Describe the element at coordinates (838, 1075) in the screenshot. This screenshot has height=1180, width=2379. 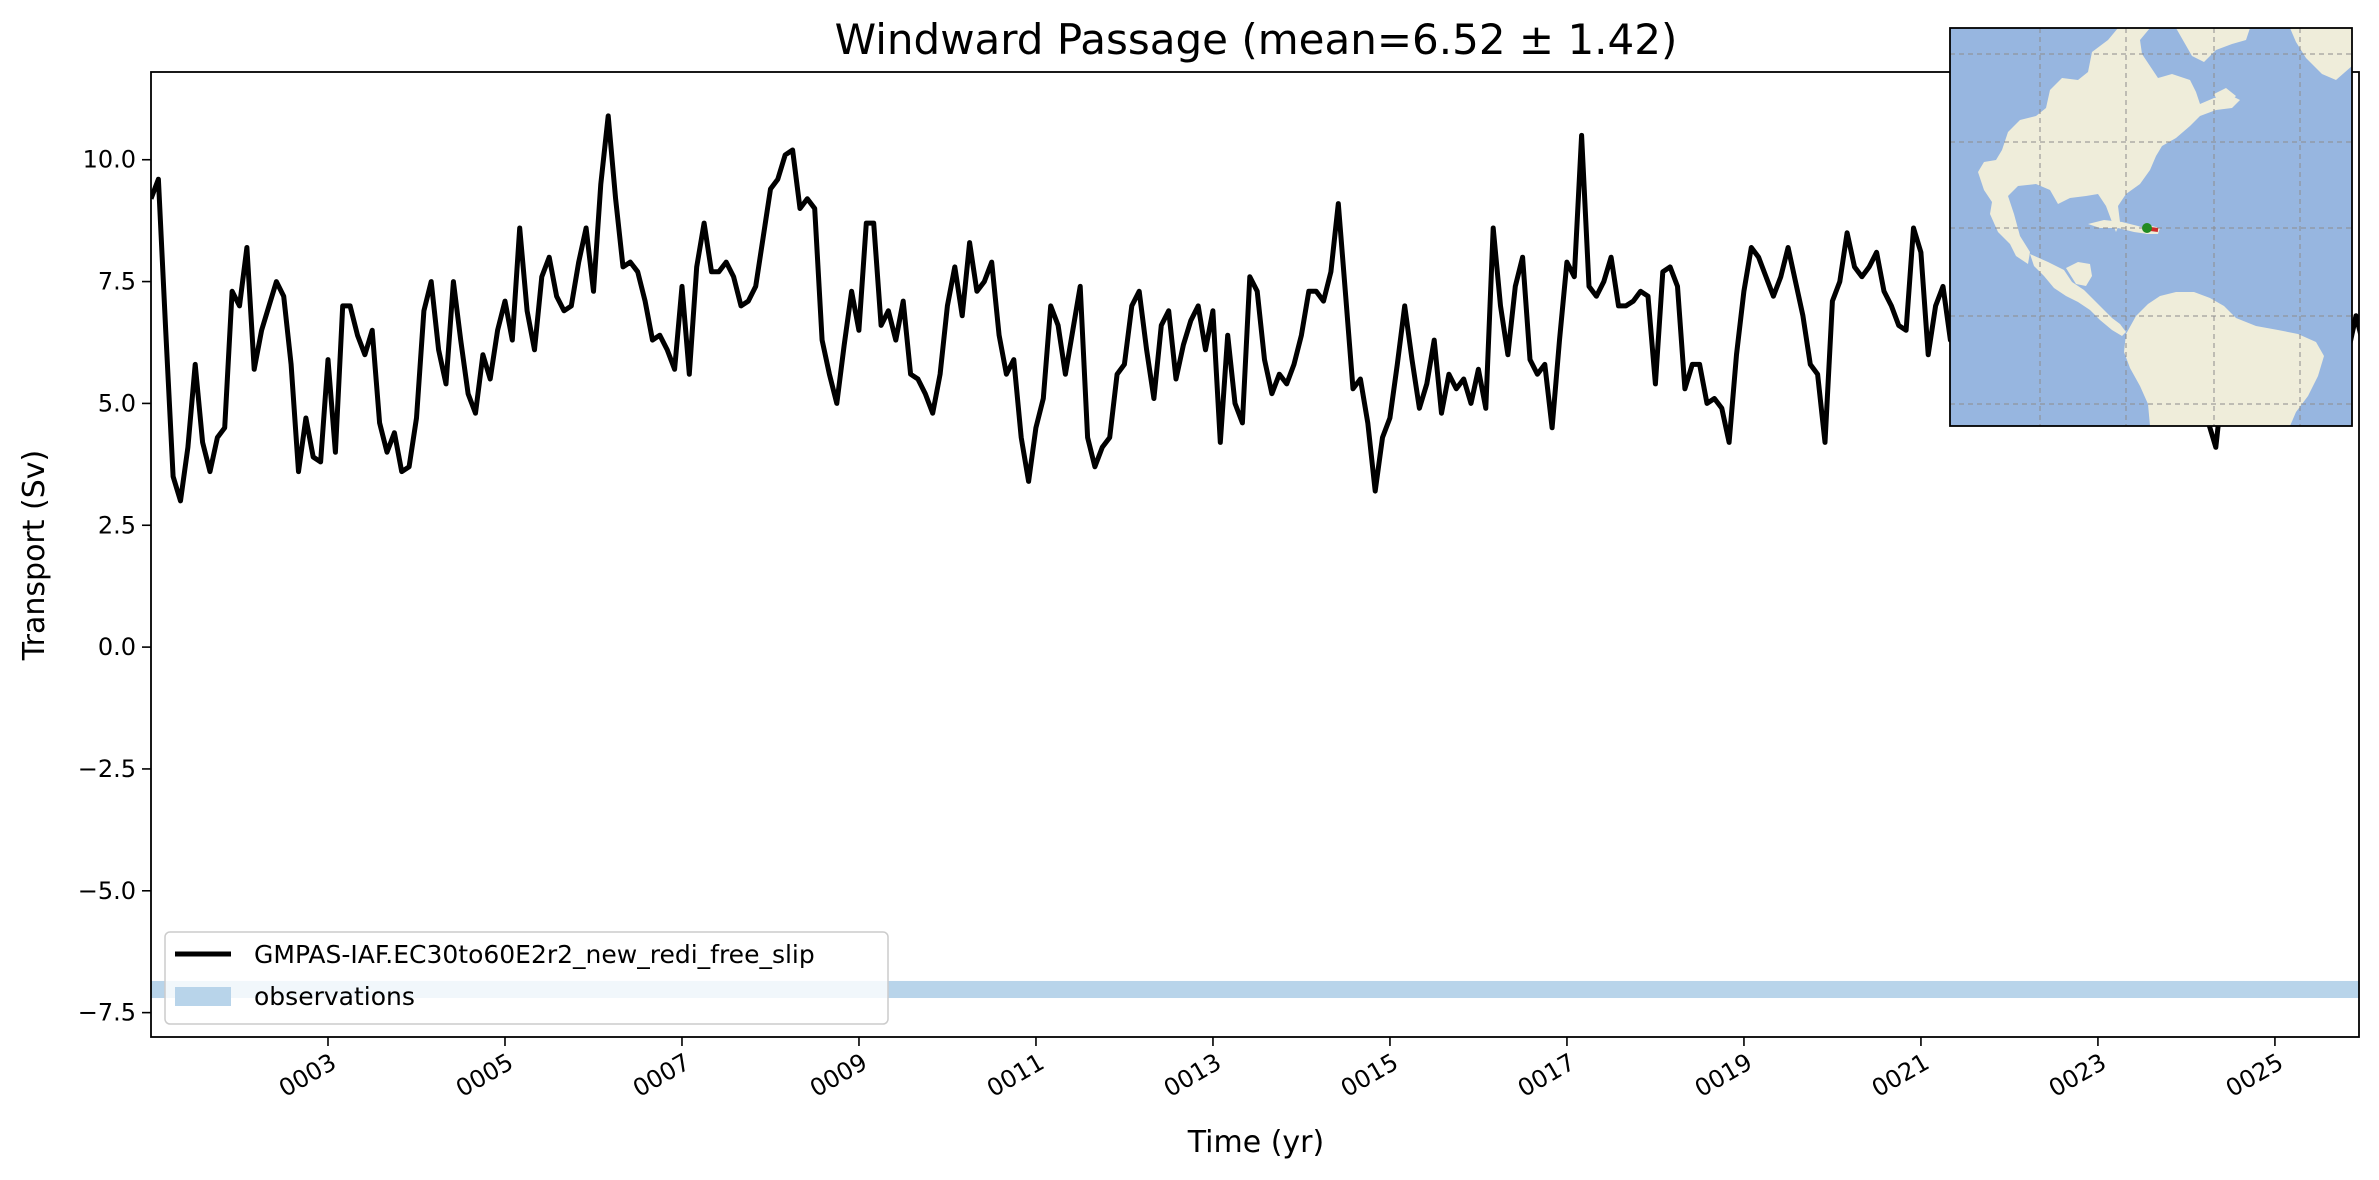
I see `x-tick-label: 0009` at that location.